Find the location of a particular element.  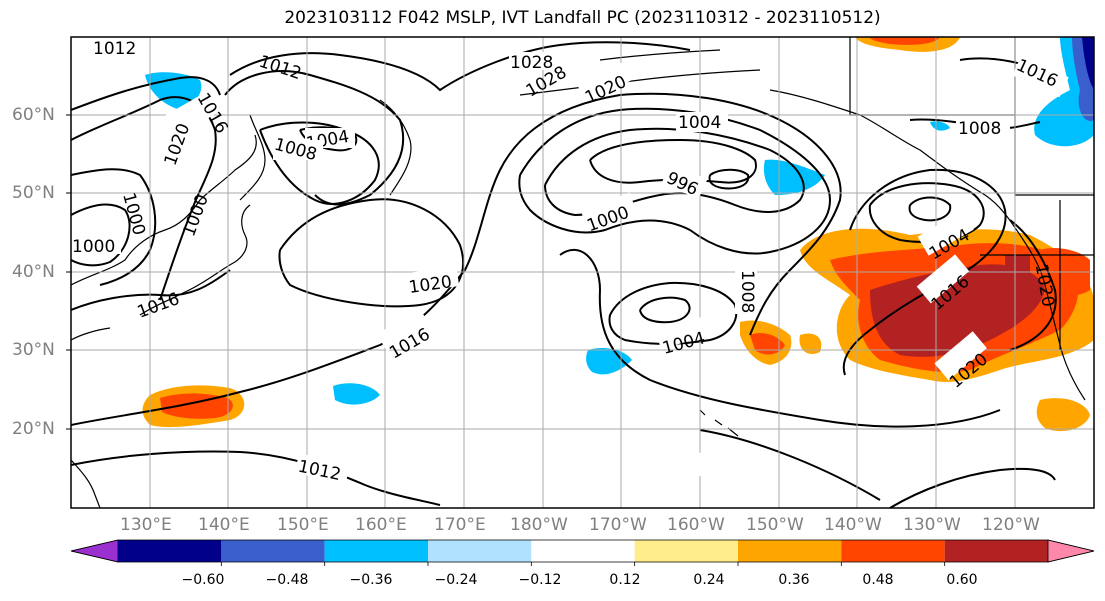

colorbar-tick-label: 0.48 is located at coordinates (878, 580).